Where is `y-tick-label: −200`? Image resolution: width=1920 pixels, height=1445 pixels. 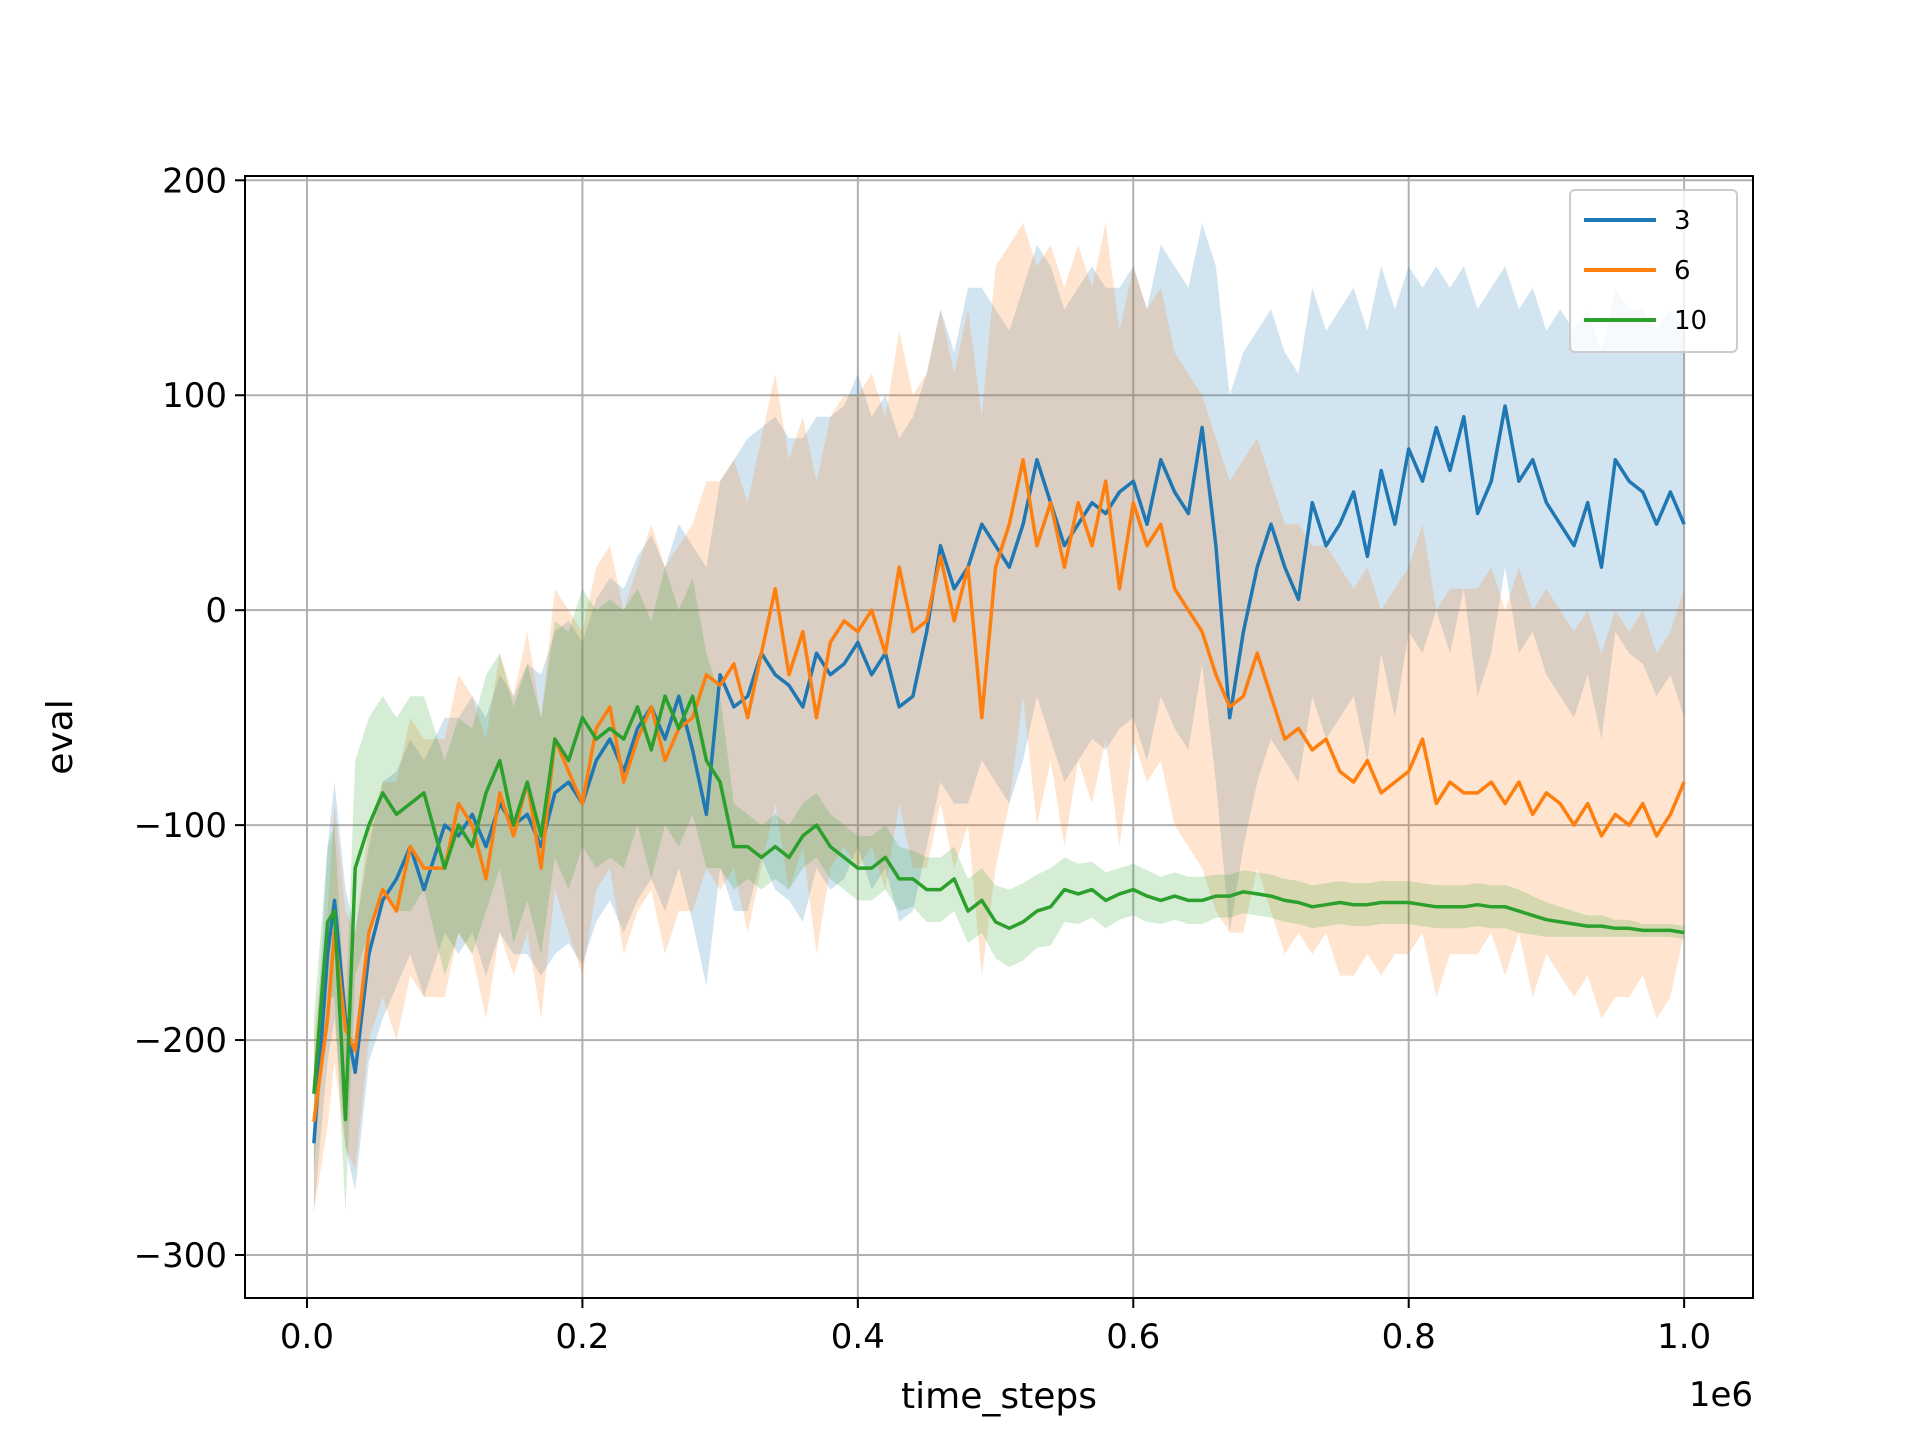
y-tick-label: −200 is located at coordinates (180, 1041).